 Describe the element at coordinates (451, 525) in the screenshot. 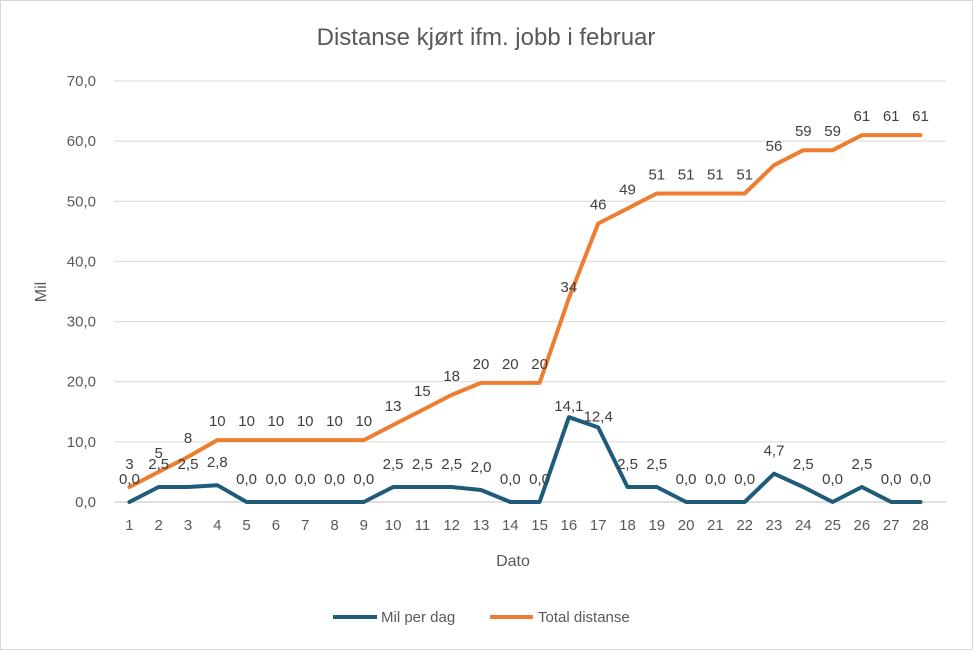

I see `x-tick-label: 12` at that location.